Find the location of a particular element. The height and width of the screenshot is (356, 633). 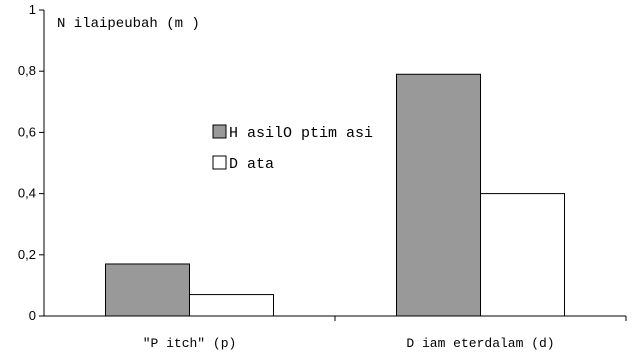

y-tick-label: 0,6 is located at coordinates (27, 131).